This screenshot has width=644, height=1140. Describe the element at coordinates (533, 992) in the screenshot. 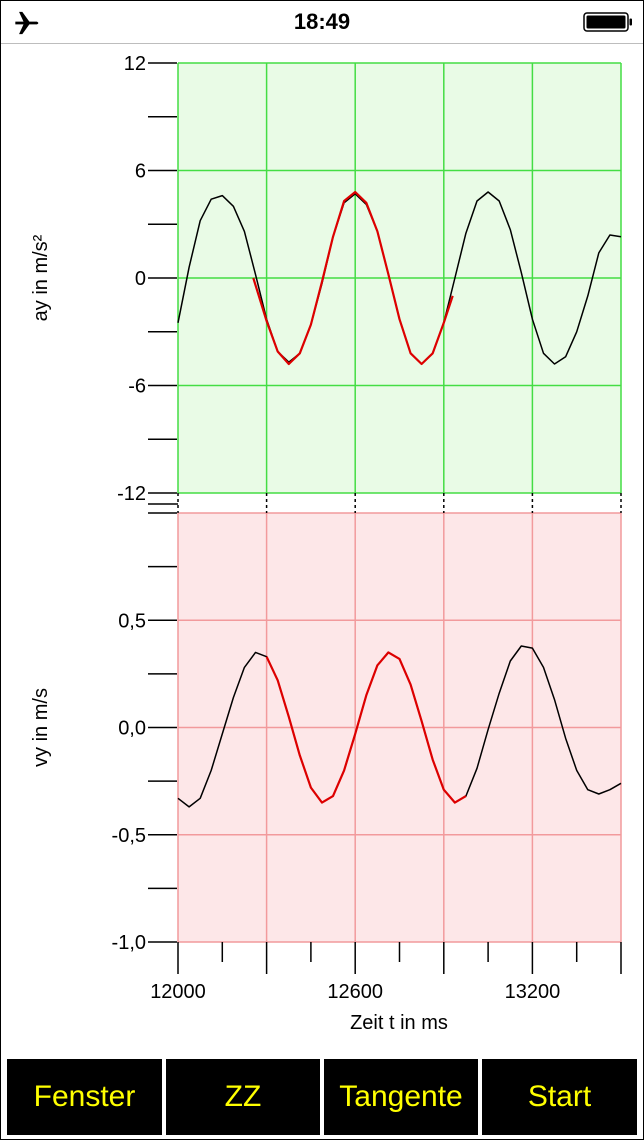

I see `x-tick-label: 13200` at that location.